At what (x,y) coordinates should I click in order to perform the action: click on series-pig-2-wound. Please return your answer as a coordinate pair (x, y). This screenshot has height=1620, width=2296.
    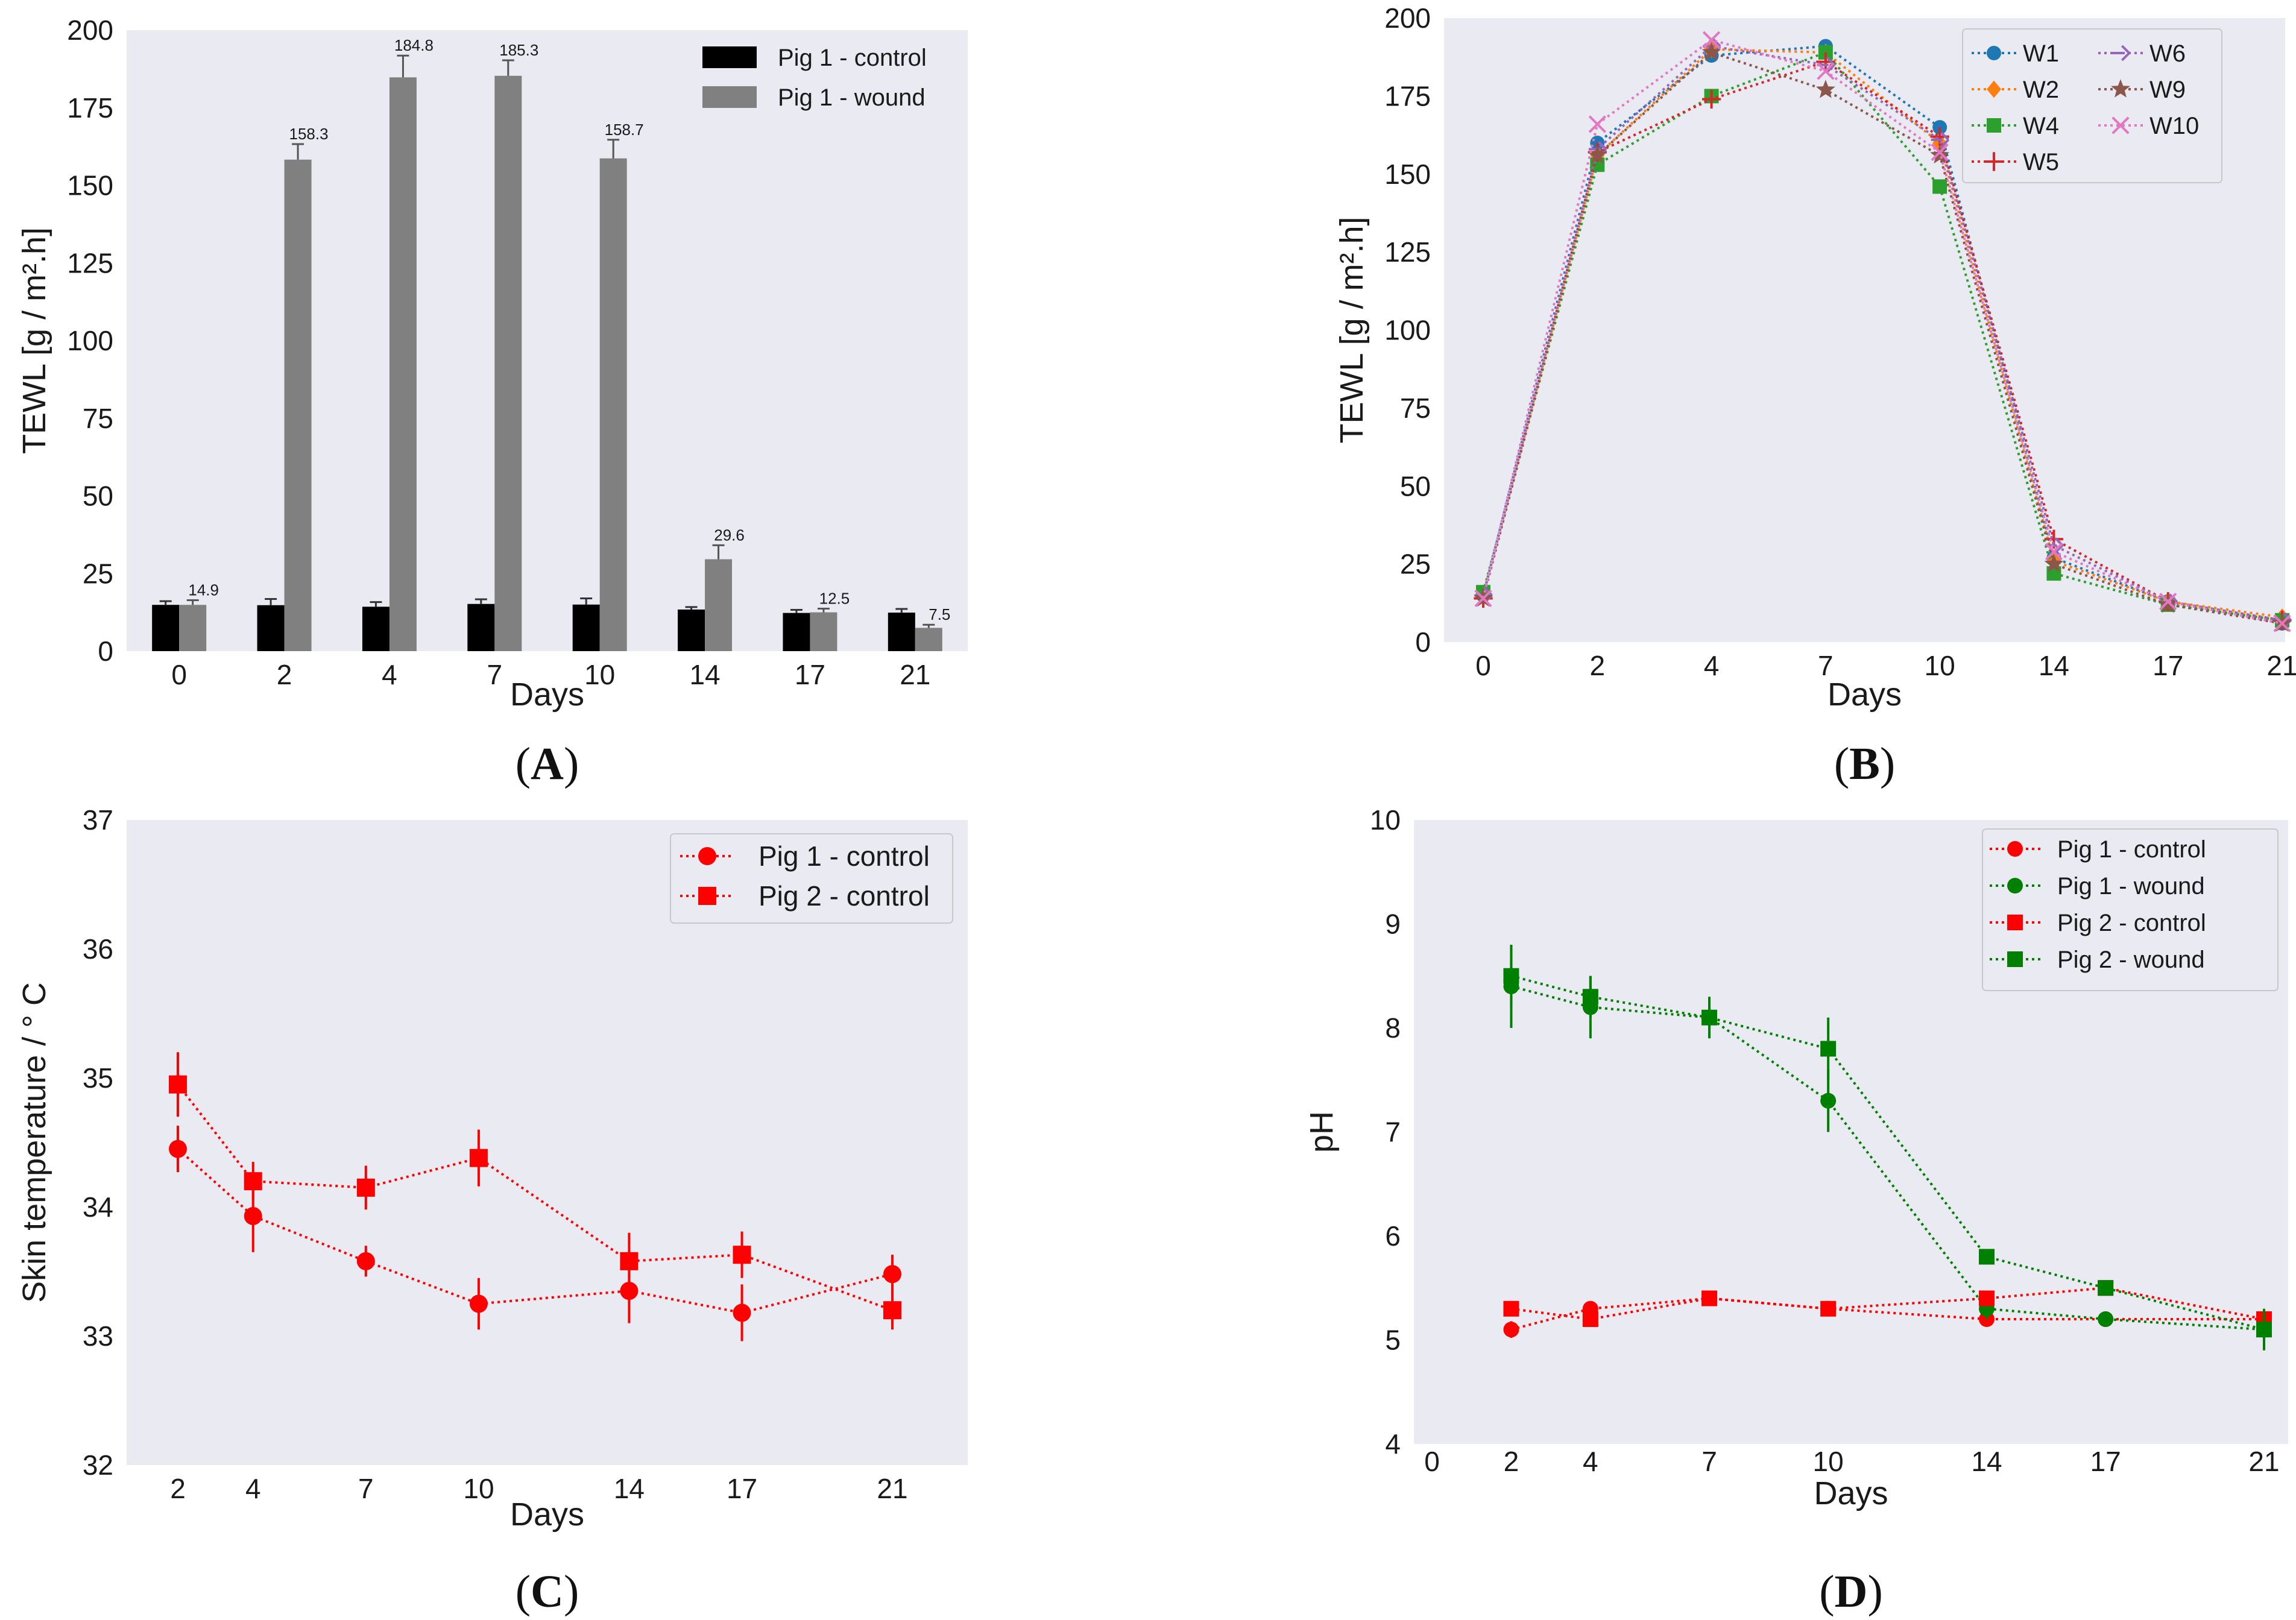
    Looking at the image, I should click on (1887, 1148).